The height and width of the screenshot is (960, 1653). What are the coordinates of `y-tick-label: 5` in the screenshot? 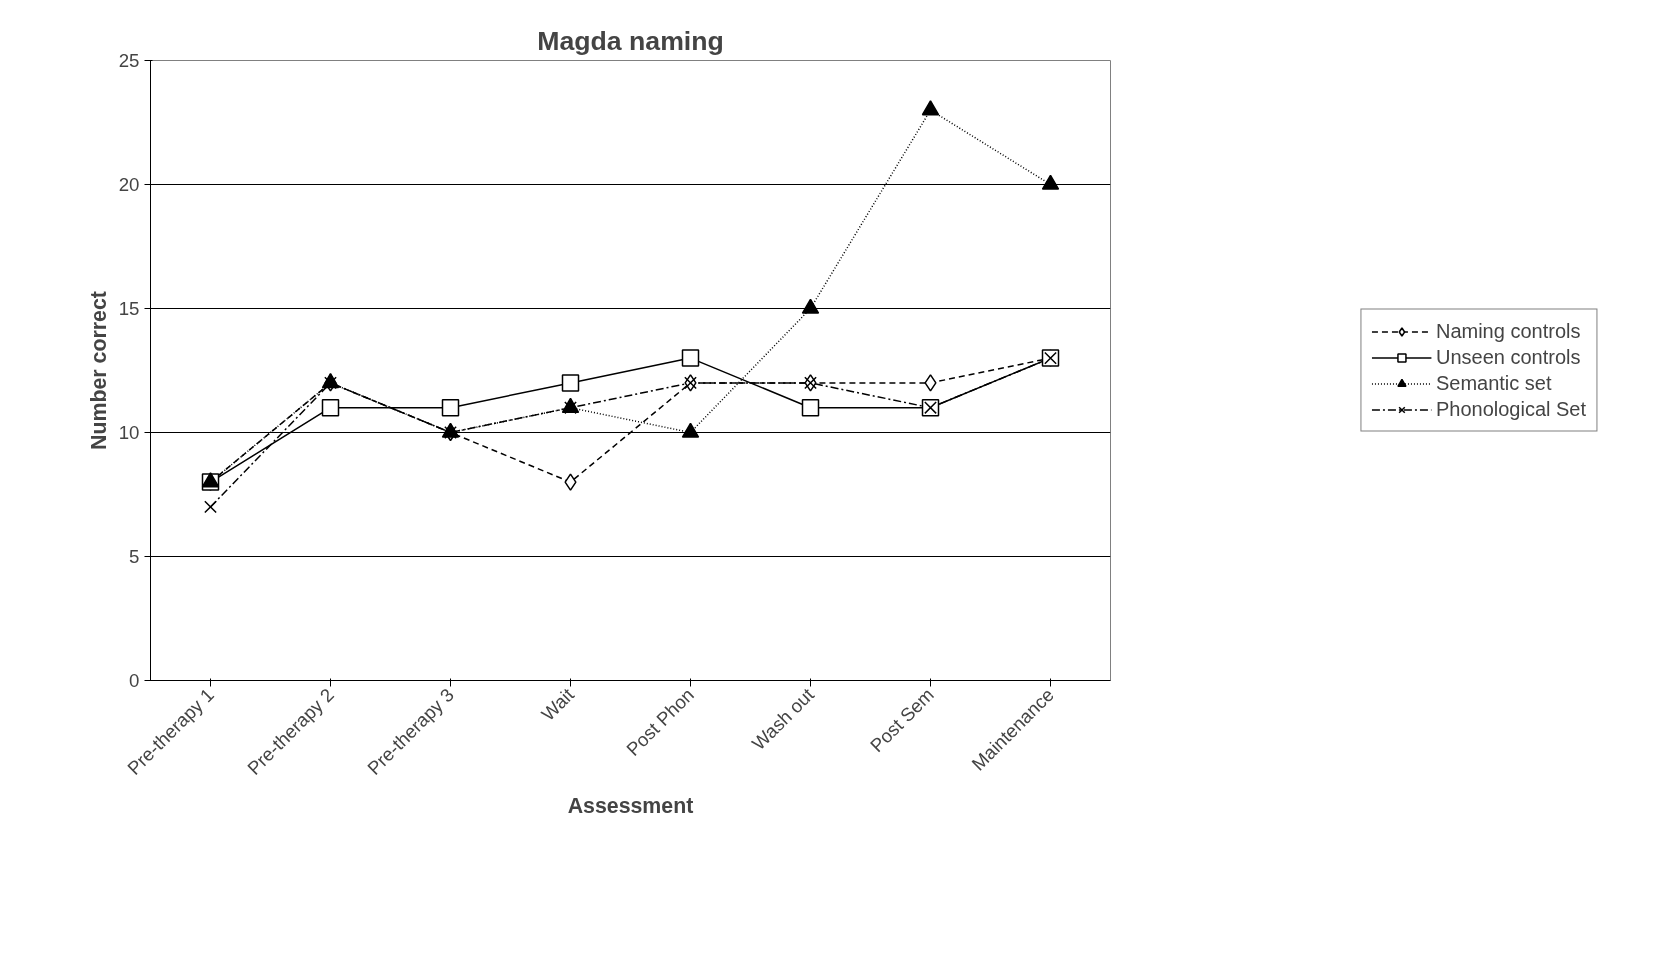 It's located at (134, 556).